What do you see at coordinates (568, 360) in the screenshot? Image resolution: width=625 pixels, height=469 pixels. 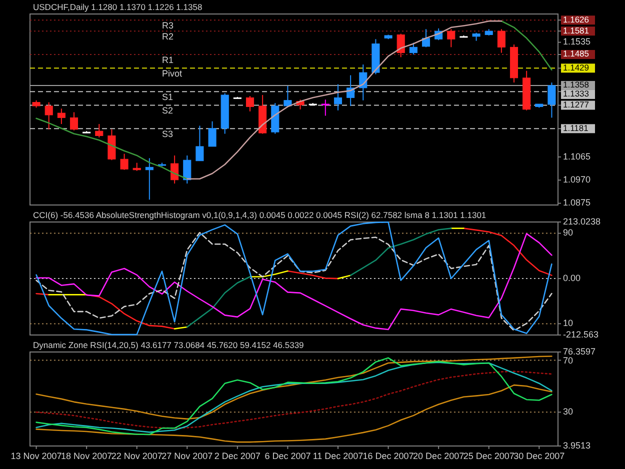 I see `y-tick-label: 70` at bounding box center [568, 360].